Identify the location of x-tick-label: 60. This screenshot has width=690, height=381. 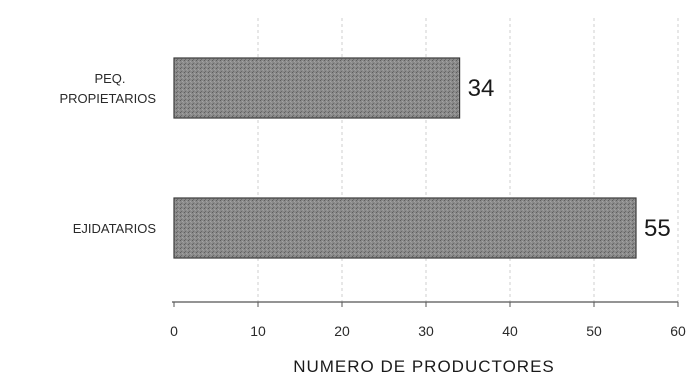
(678, 331).